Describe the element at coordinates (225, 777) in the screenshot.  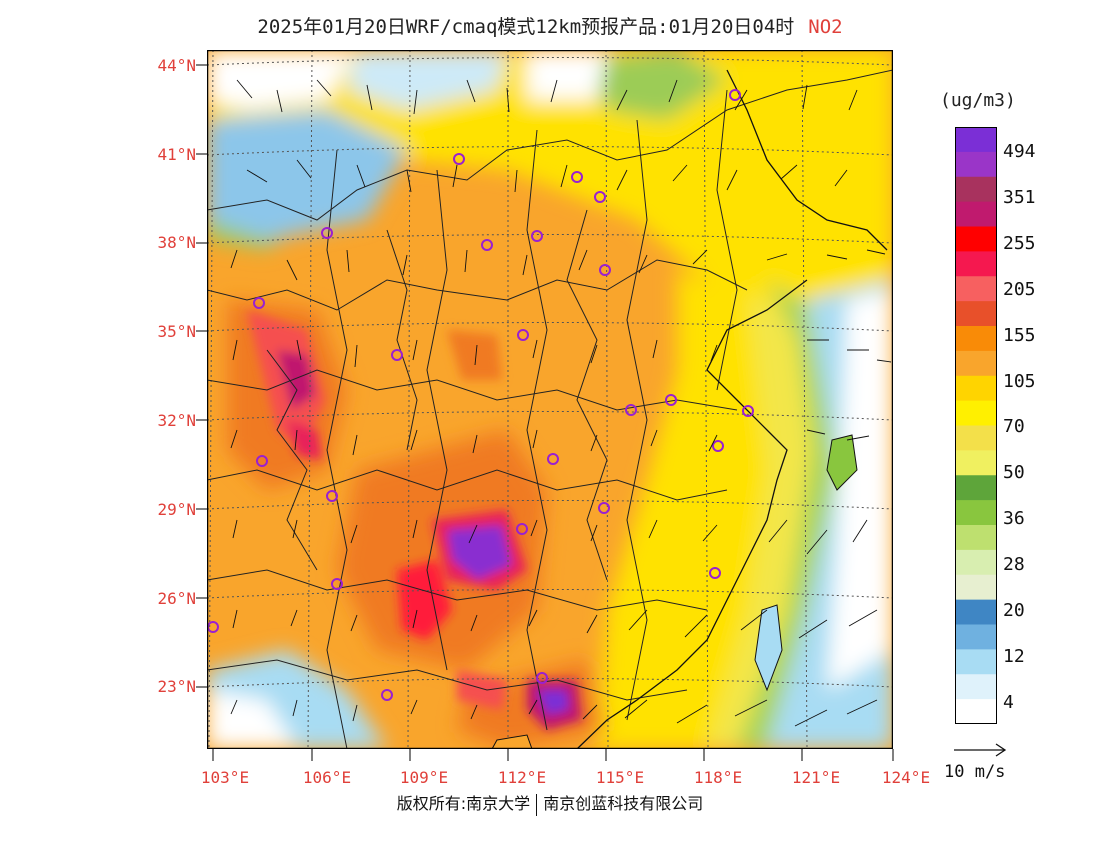
I see `lon-label: 103°E` at that location.